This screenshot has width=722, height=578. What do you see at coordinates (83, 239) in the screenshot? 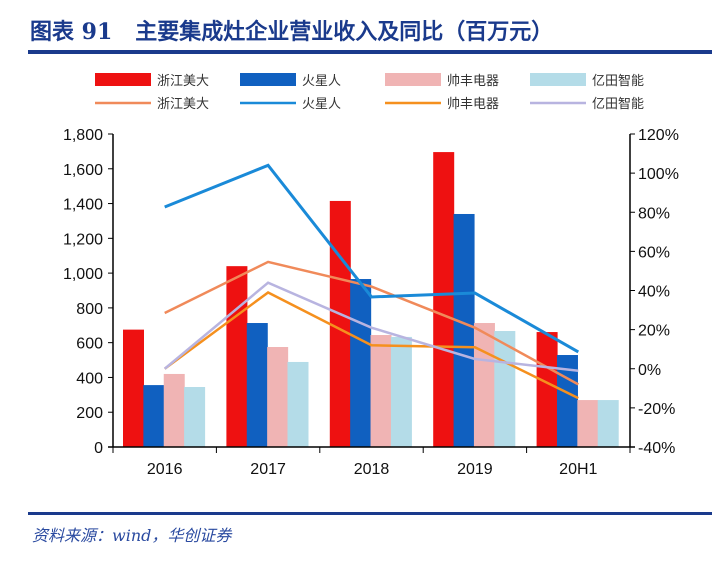
I see `left-tick-label: 1,200` at bounding box center [83, 239].